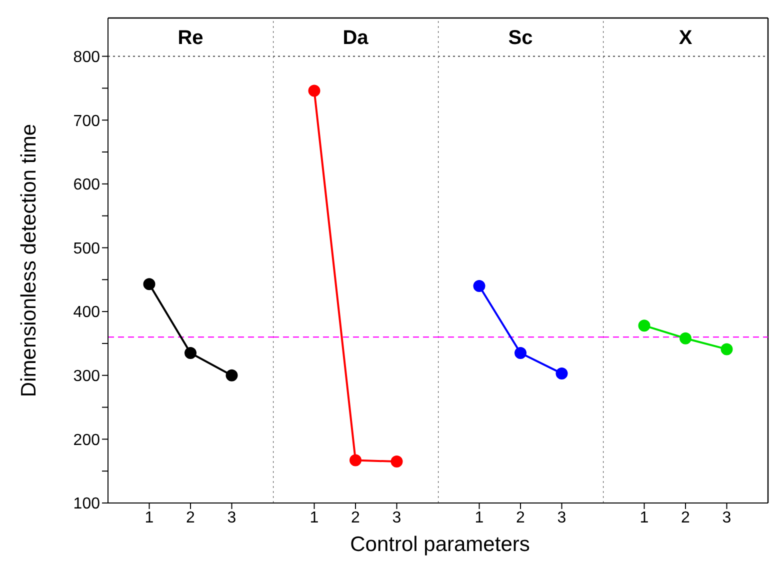  What do you see at coordinates (356, 38) in the screenshot?
I see `text: Da` at bounding box center [356, 38].